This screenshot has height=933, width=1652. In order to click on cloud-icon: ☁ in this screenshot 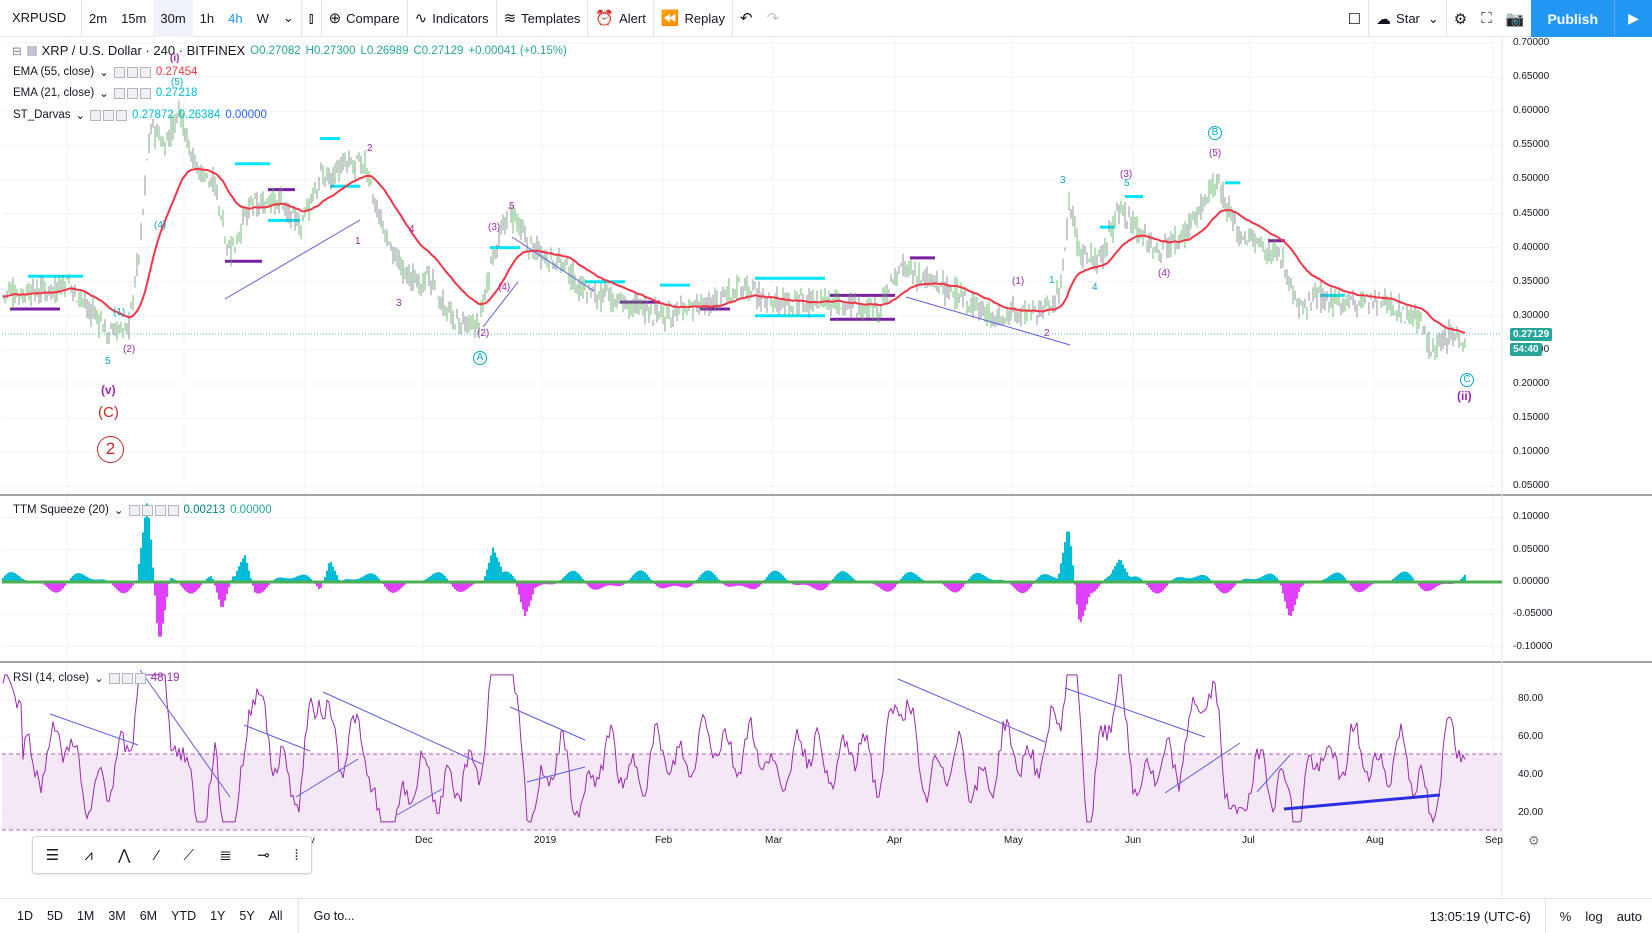, I will do `click(1384, 19)`.